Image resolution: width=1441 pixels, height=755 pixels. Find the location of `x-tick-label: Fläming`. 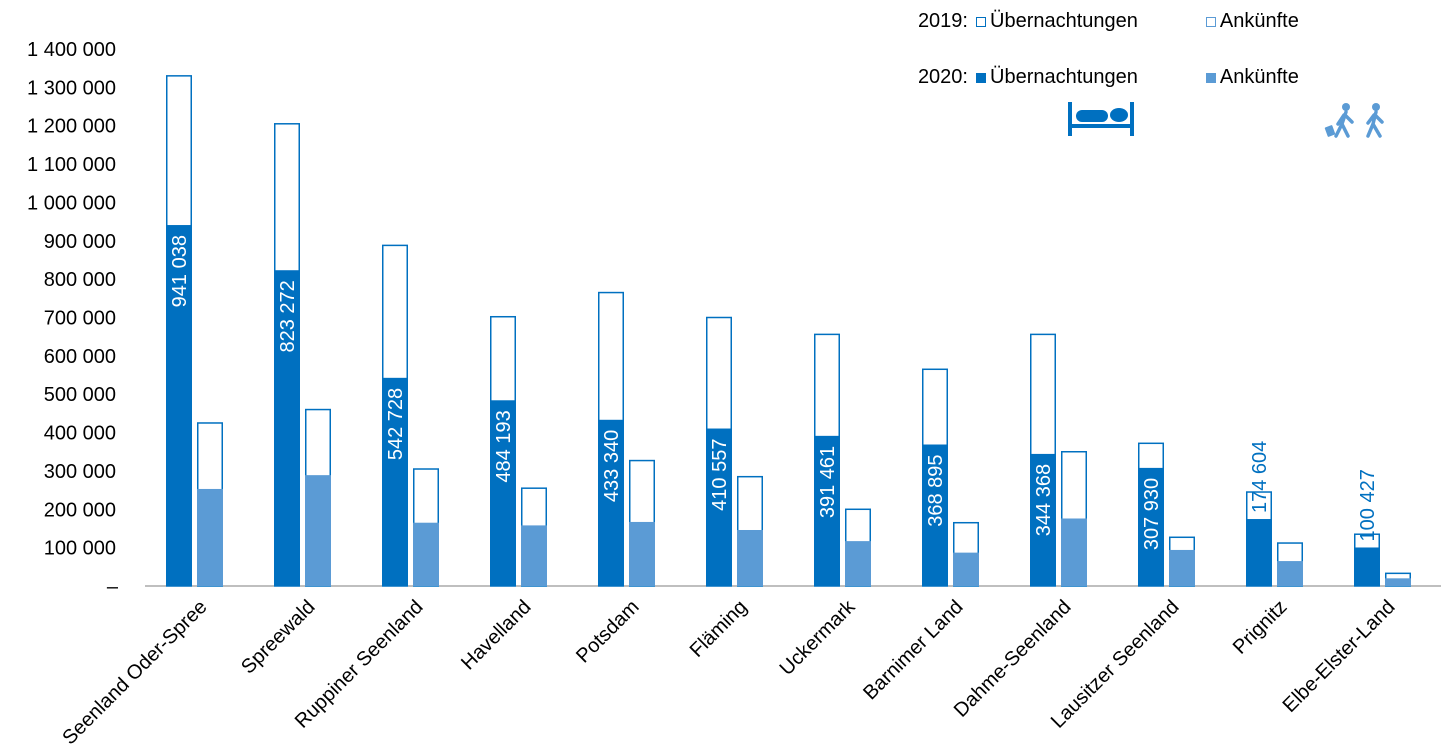

x-tick-label: Fläming is located at coordinates (719, 629).